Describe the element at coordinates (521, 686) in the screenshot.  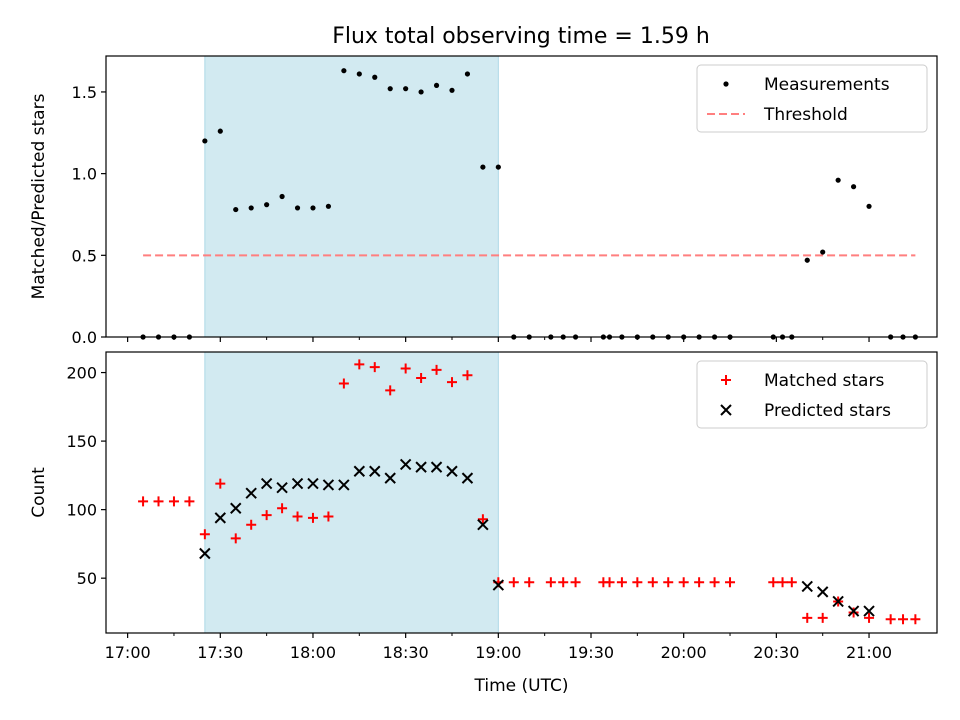
I see `x-axis-label: Time (UTC)` at that location.